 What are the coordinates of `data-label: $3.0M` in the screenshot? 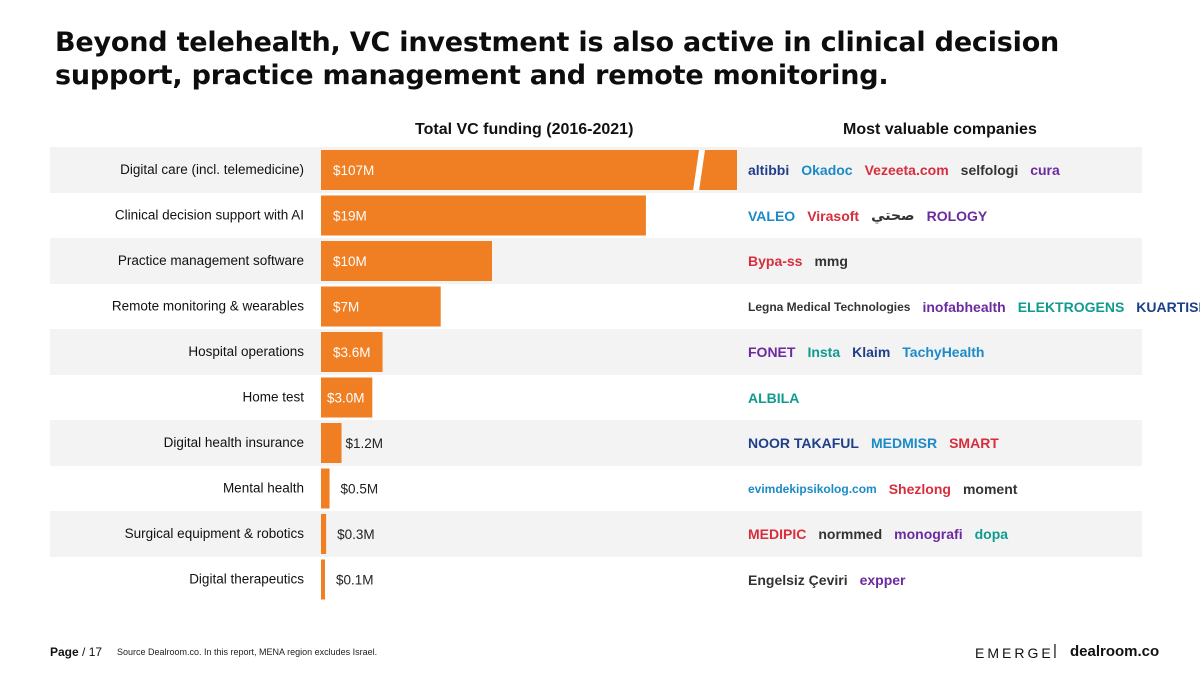 It's located at (346, 398).